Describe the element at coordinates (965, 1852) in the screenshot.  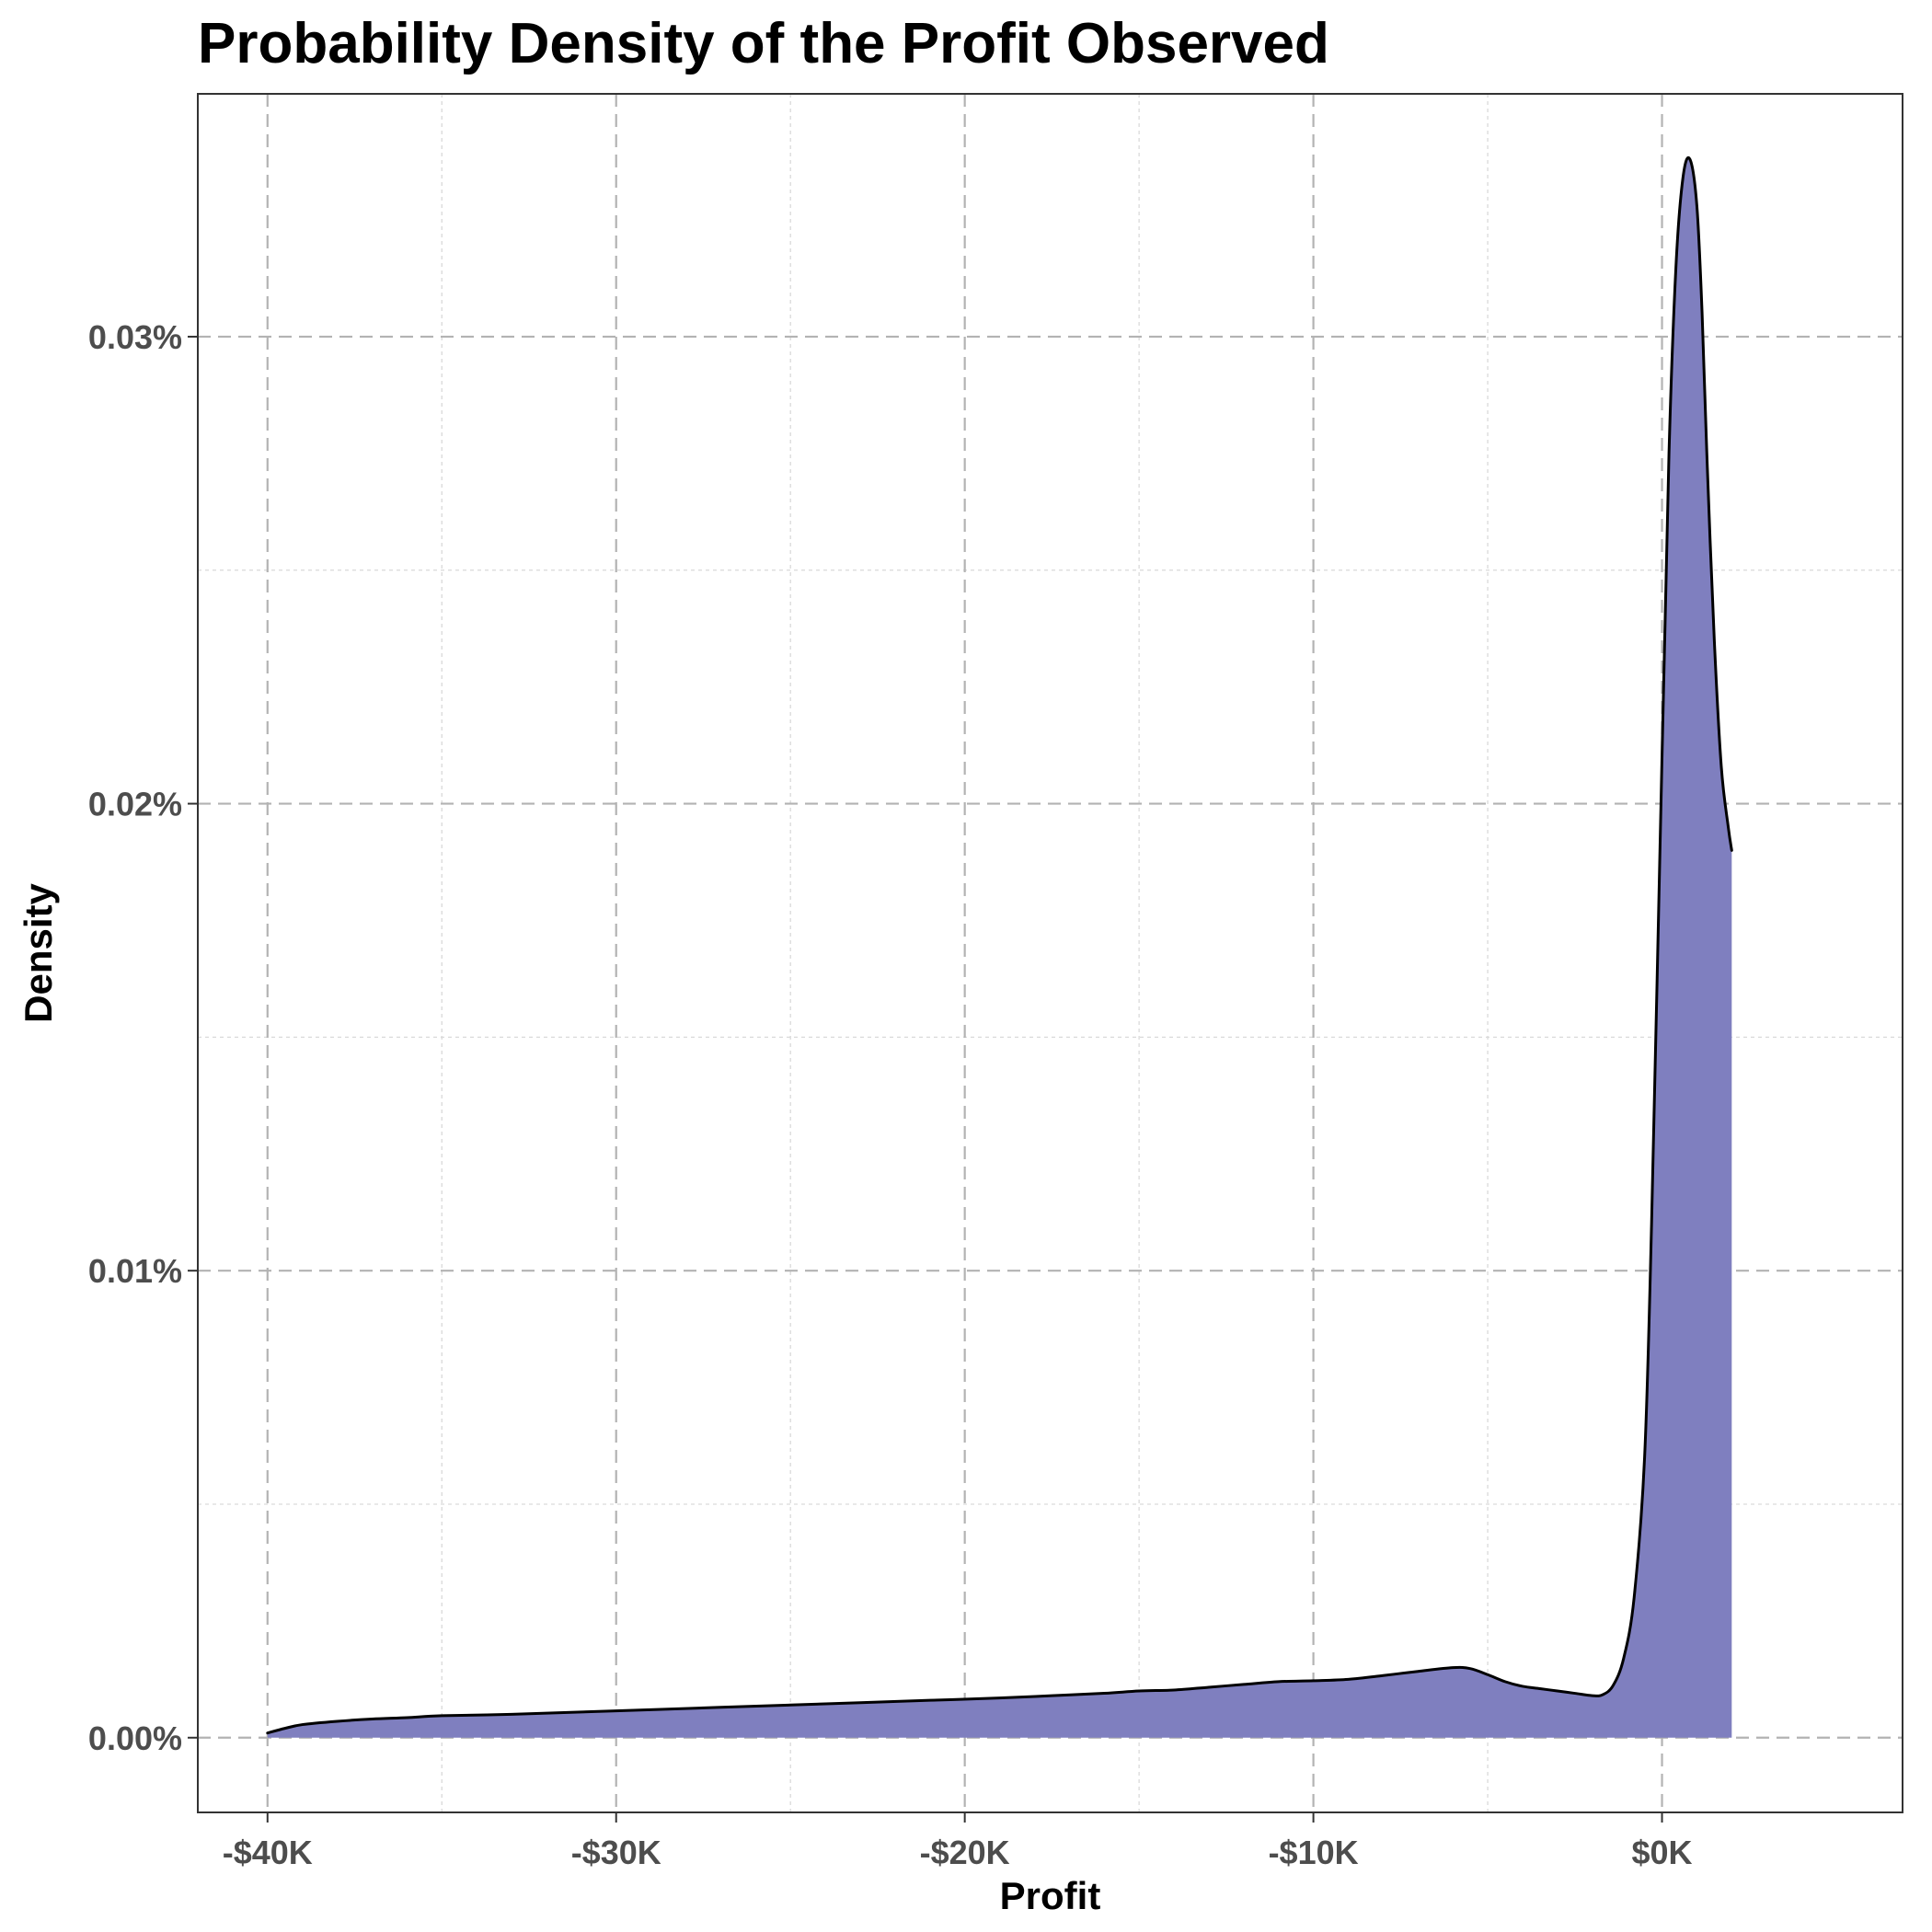
I see `x-tick-label: -$20K` at that location.